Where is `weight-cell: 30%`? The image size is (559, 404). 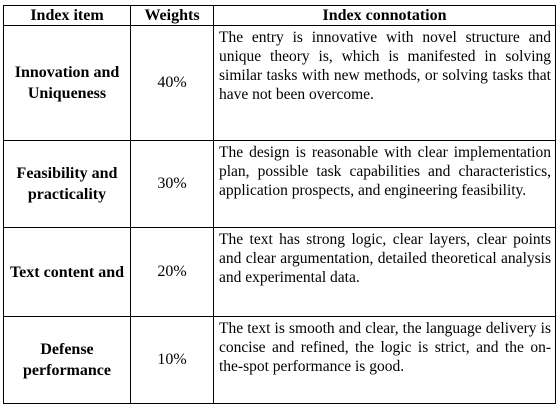 weight-cell: 30% is located at coordinates (172, 184).